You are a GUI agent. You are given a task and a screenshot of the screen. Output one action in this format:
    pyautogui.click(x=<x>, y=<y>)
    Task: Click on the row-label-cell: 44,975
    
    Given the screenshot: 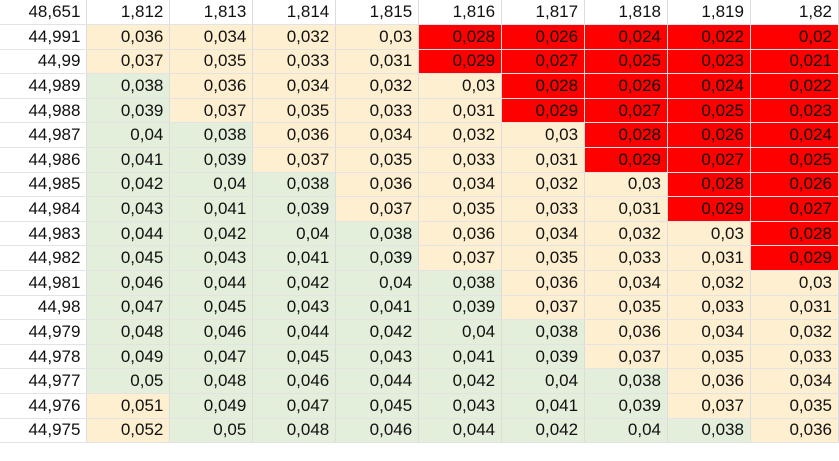 What is the action you would take?
    pyautogui.click(x=44, y=431)
    